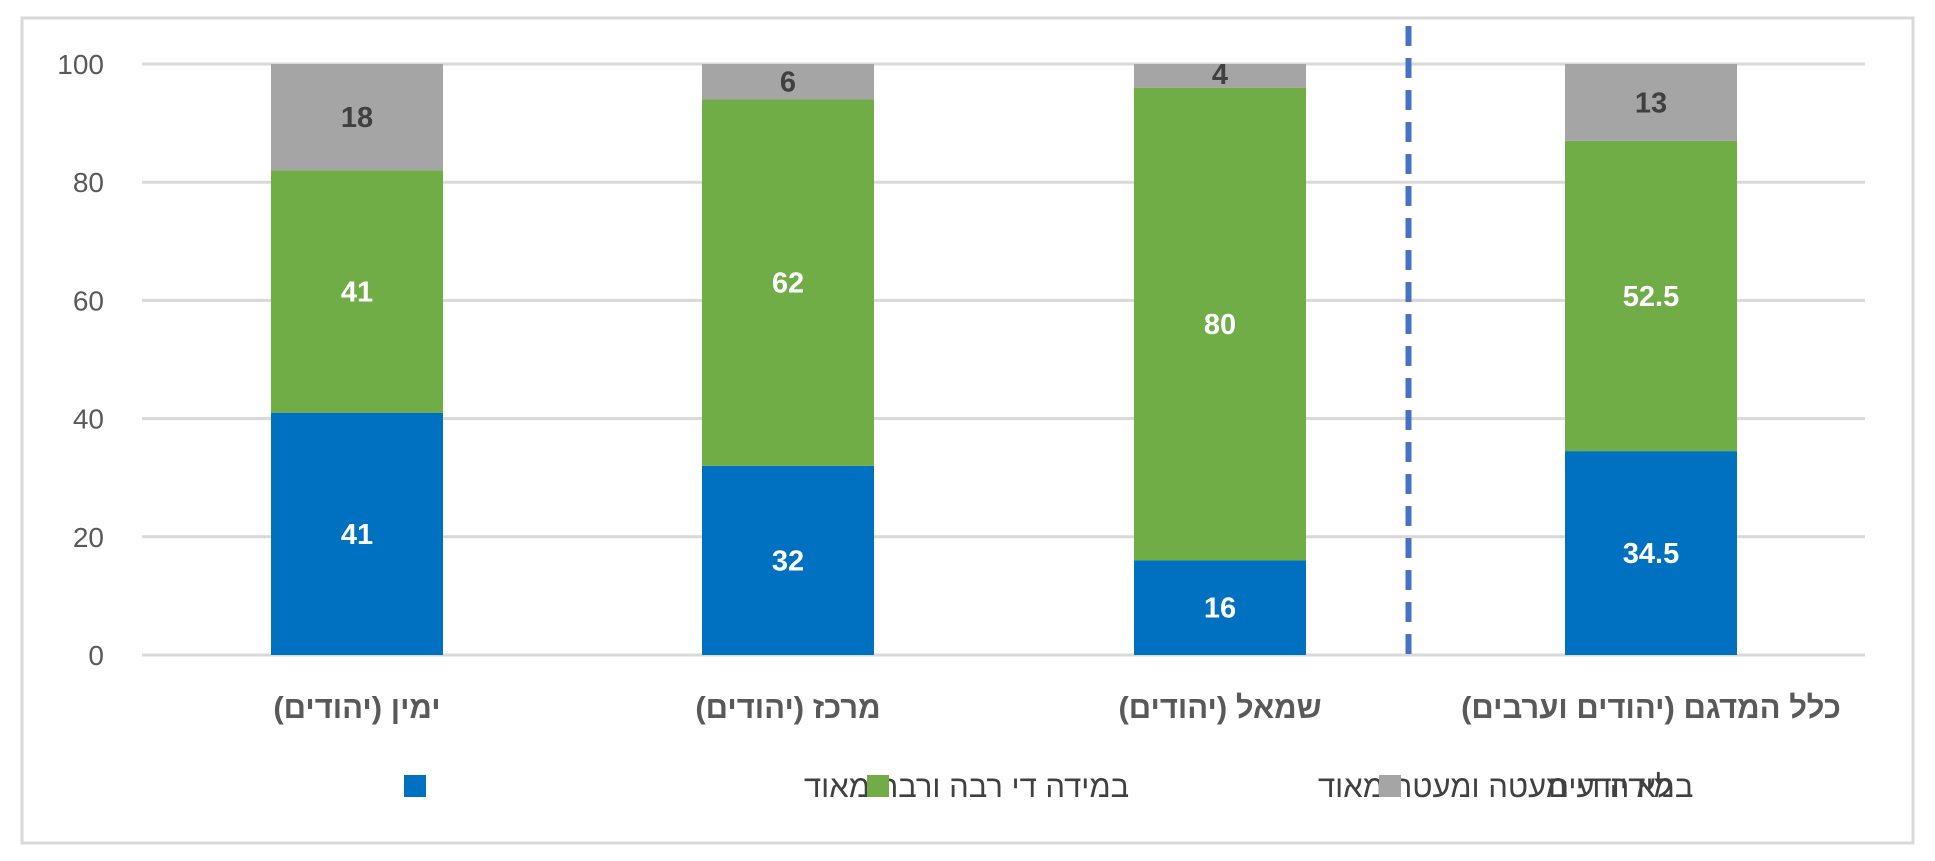 This screenshot has height=861, width=1935. I want to click on legend-label: לא יודעים, so click(1610, 786).